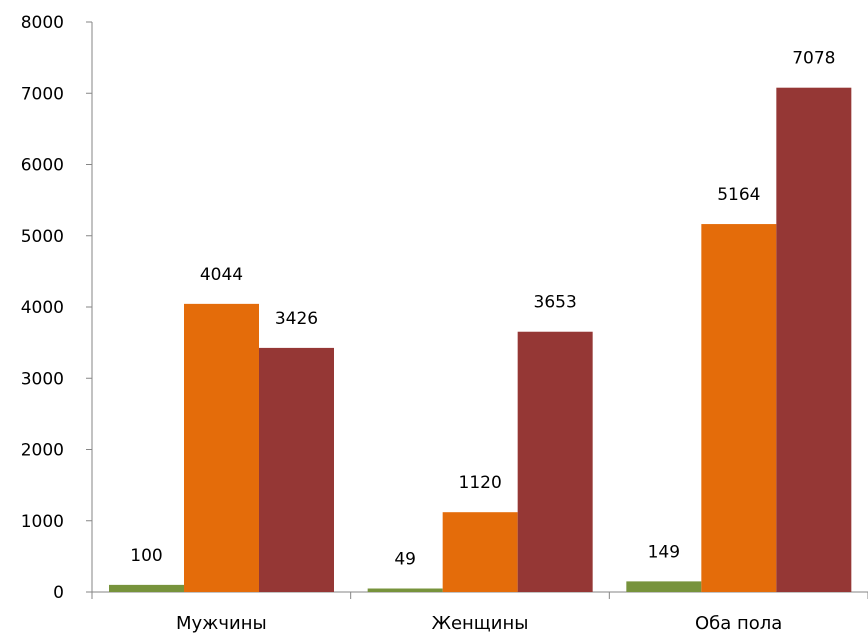  What do you see at coordinates (42, 379) in the screenshot?
I see `y-tick-label: 3000` at bounding box center [42, 379].